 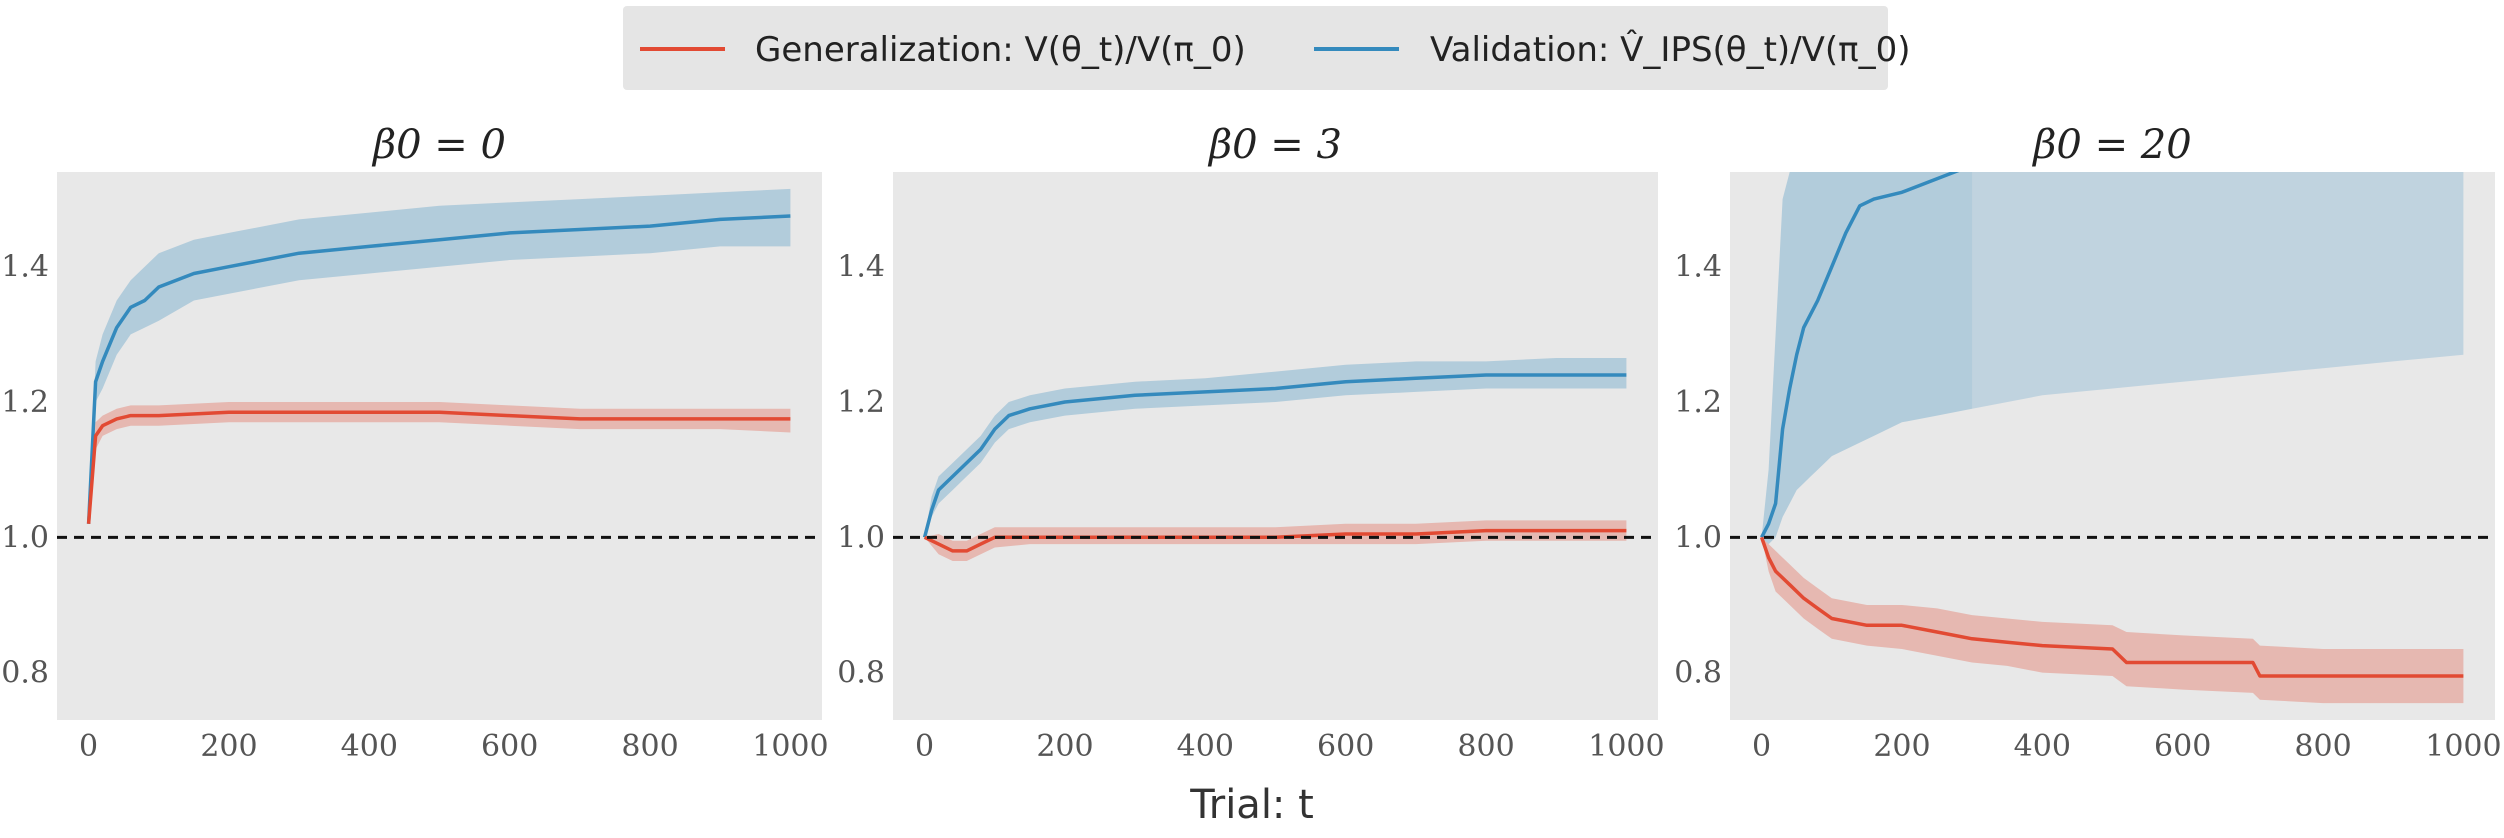 I want to click on panel-title: β0 = 0, so click(x=438, y=145).